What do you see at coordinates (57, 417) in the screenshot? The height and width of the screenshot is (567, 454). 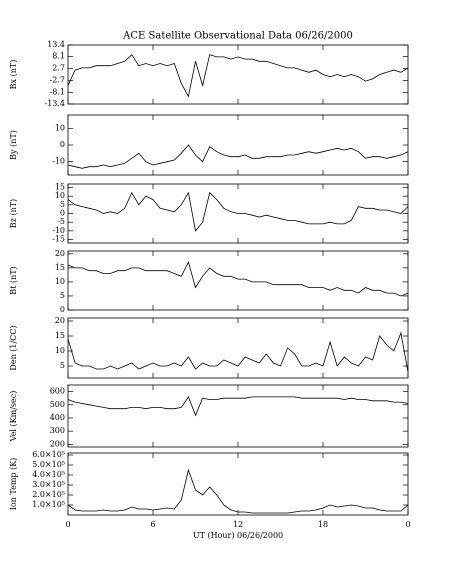 I see `y-tick-label: 400` at bounding box center [57, 417].